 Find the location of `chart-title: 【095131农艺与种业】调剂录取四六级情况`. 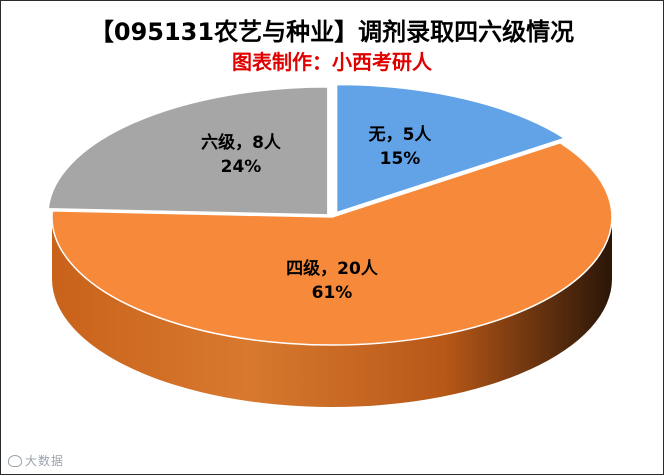

chart-title: 【095131农艺与种业】调剂录取四六级情况 is located at coordinates (332, 32).